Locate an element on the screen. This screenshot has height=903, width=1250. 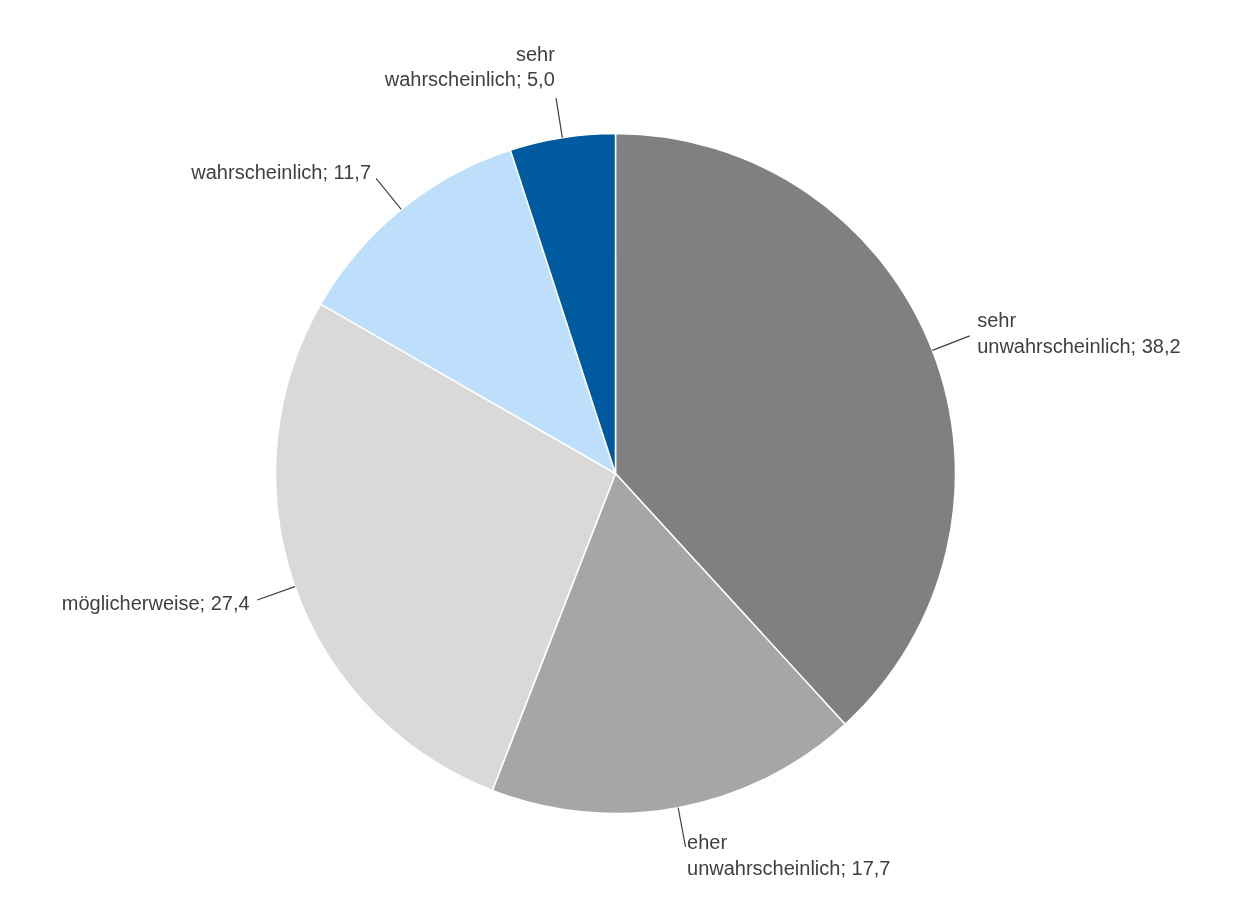
slice-label: sehr unwahrscheinlich; 38,2 is located at coordinates (1079, 333).